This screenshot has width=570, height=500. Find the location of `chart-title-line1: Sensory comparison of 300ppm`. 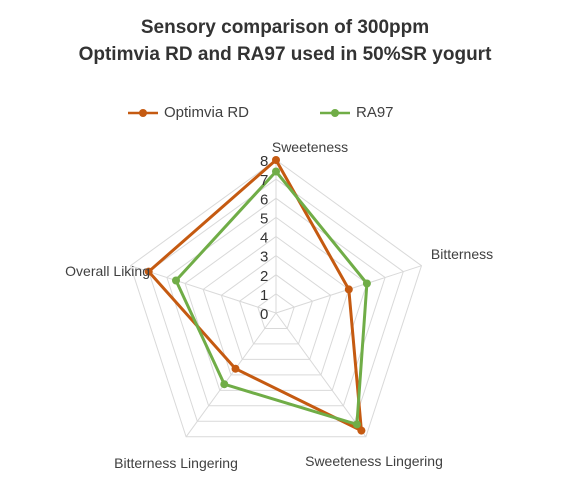

chart-title-line1: Sensory comparison of 300ppm is located at coordinates (285, 27).